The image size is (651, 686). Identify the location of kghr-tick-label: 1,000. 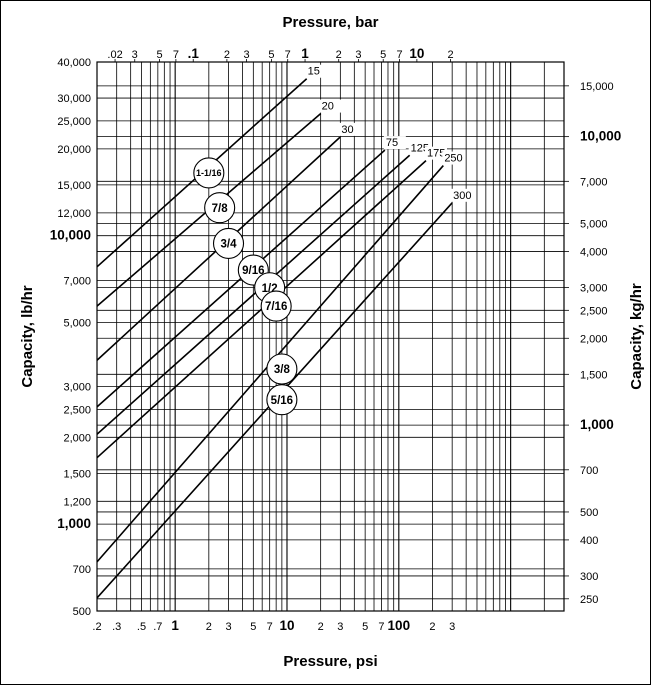
(597, 424).